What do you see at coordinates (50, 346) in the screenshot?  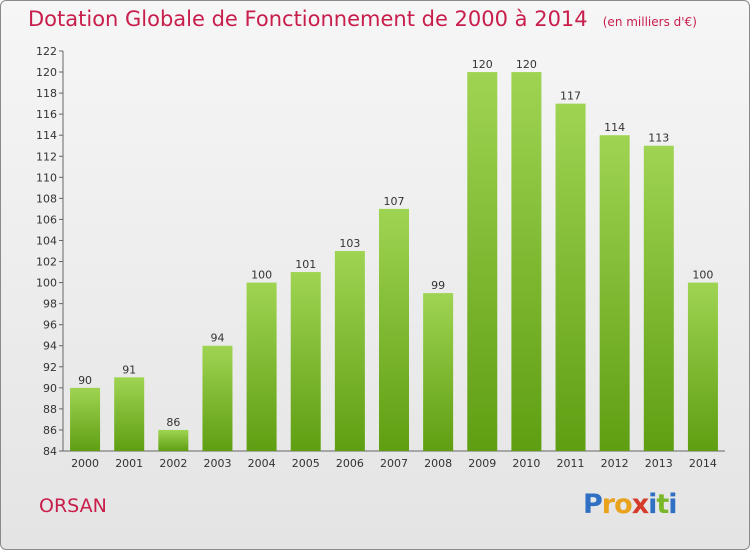 I see `y-tick-label: 94` at bounding box center [50, 346].